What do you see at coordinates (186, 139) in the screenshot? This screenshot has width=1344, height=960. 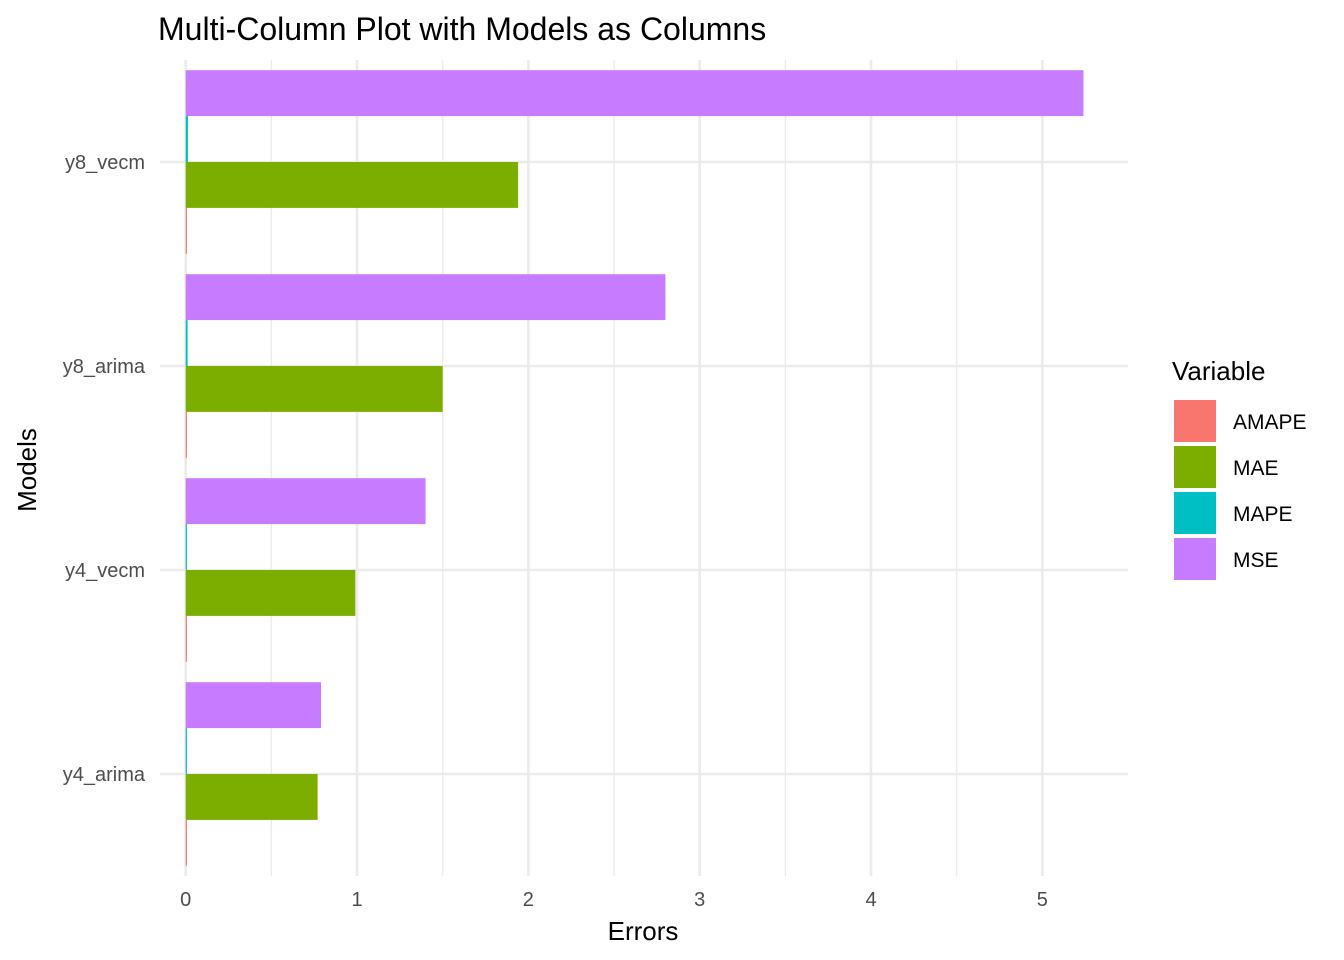 I see `bar-mape-y8-vecm` at bounding box center [186, 139].